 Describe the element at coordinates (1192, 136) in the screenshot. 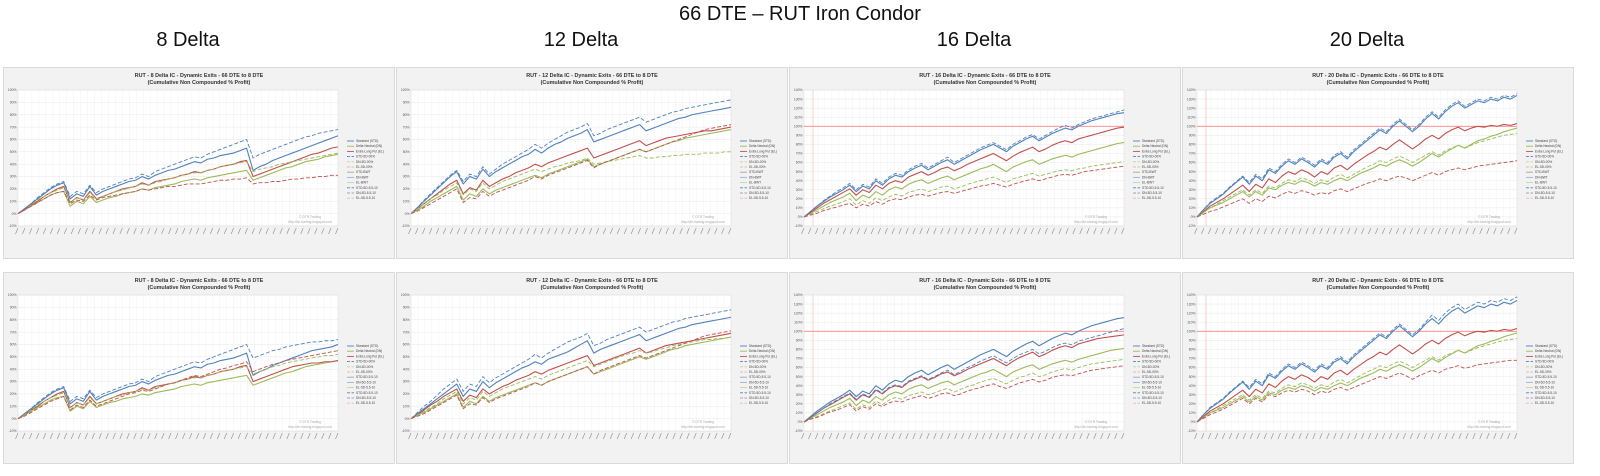

I see `y-tick-label: 90%` at that location.